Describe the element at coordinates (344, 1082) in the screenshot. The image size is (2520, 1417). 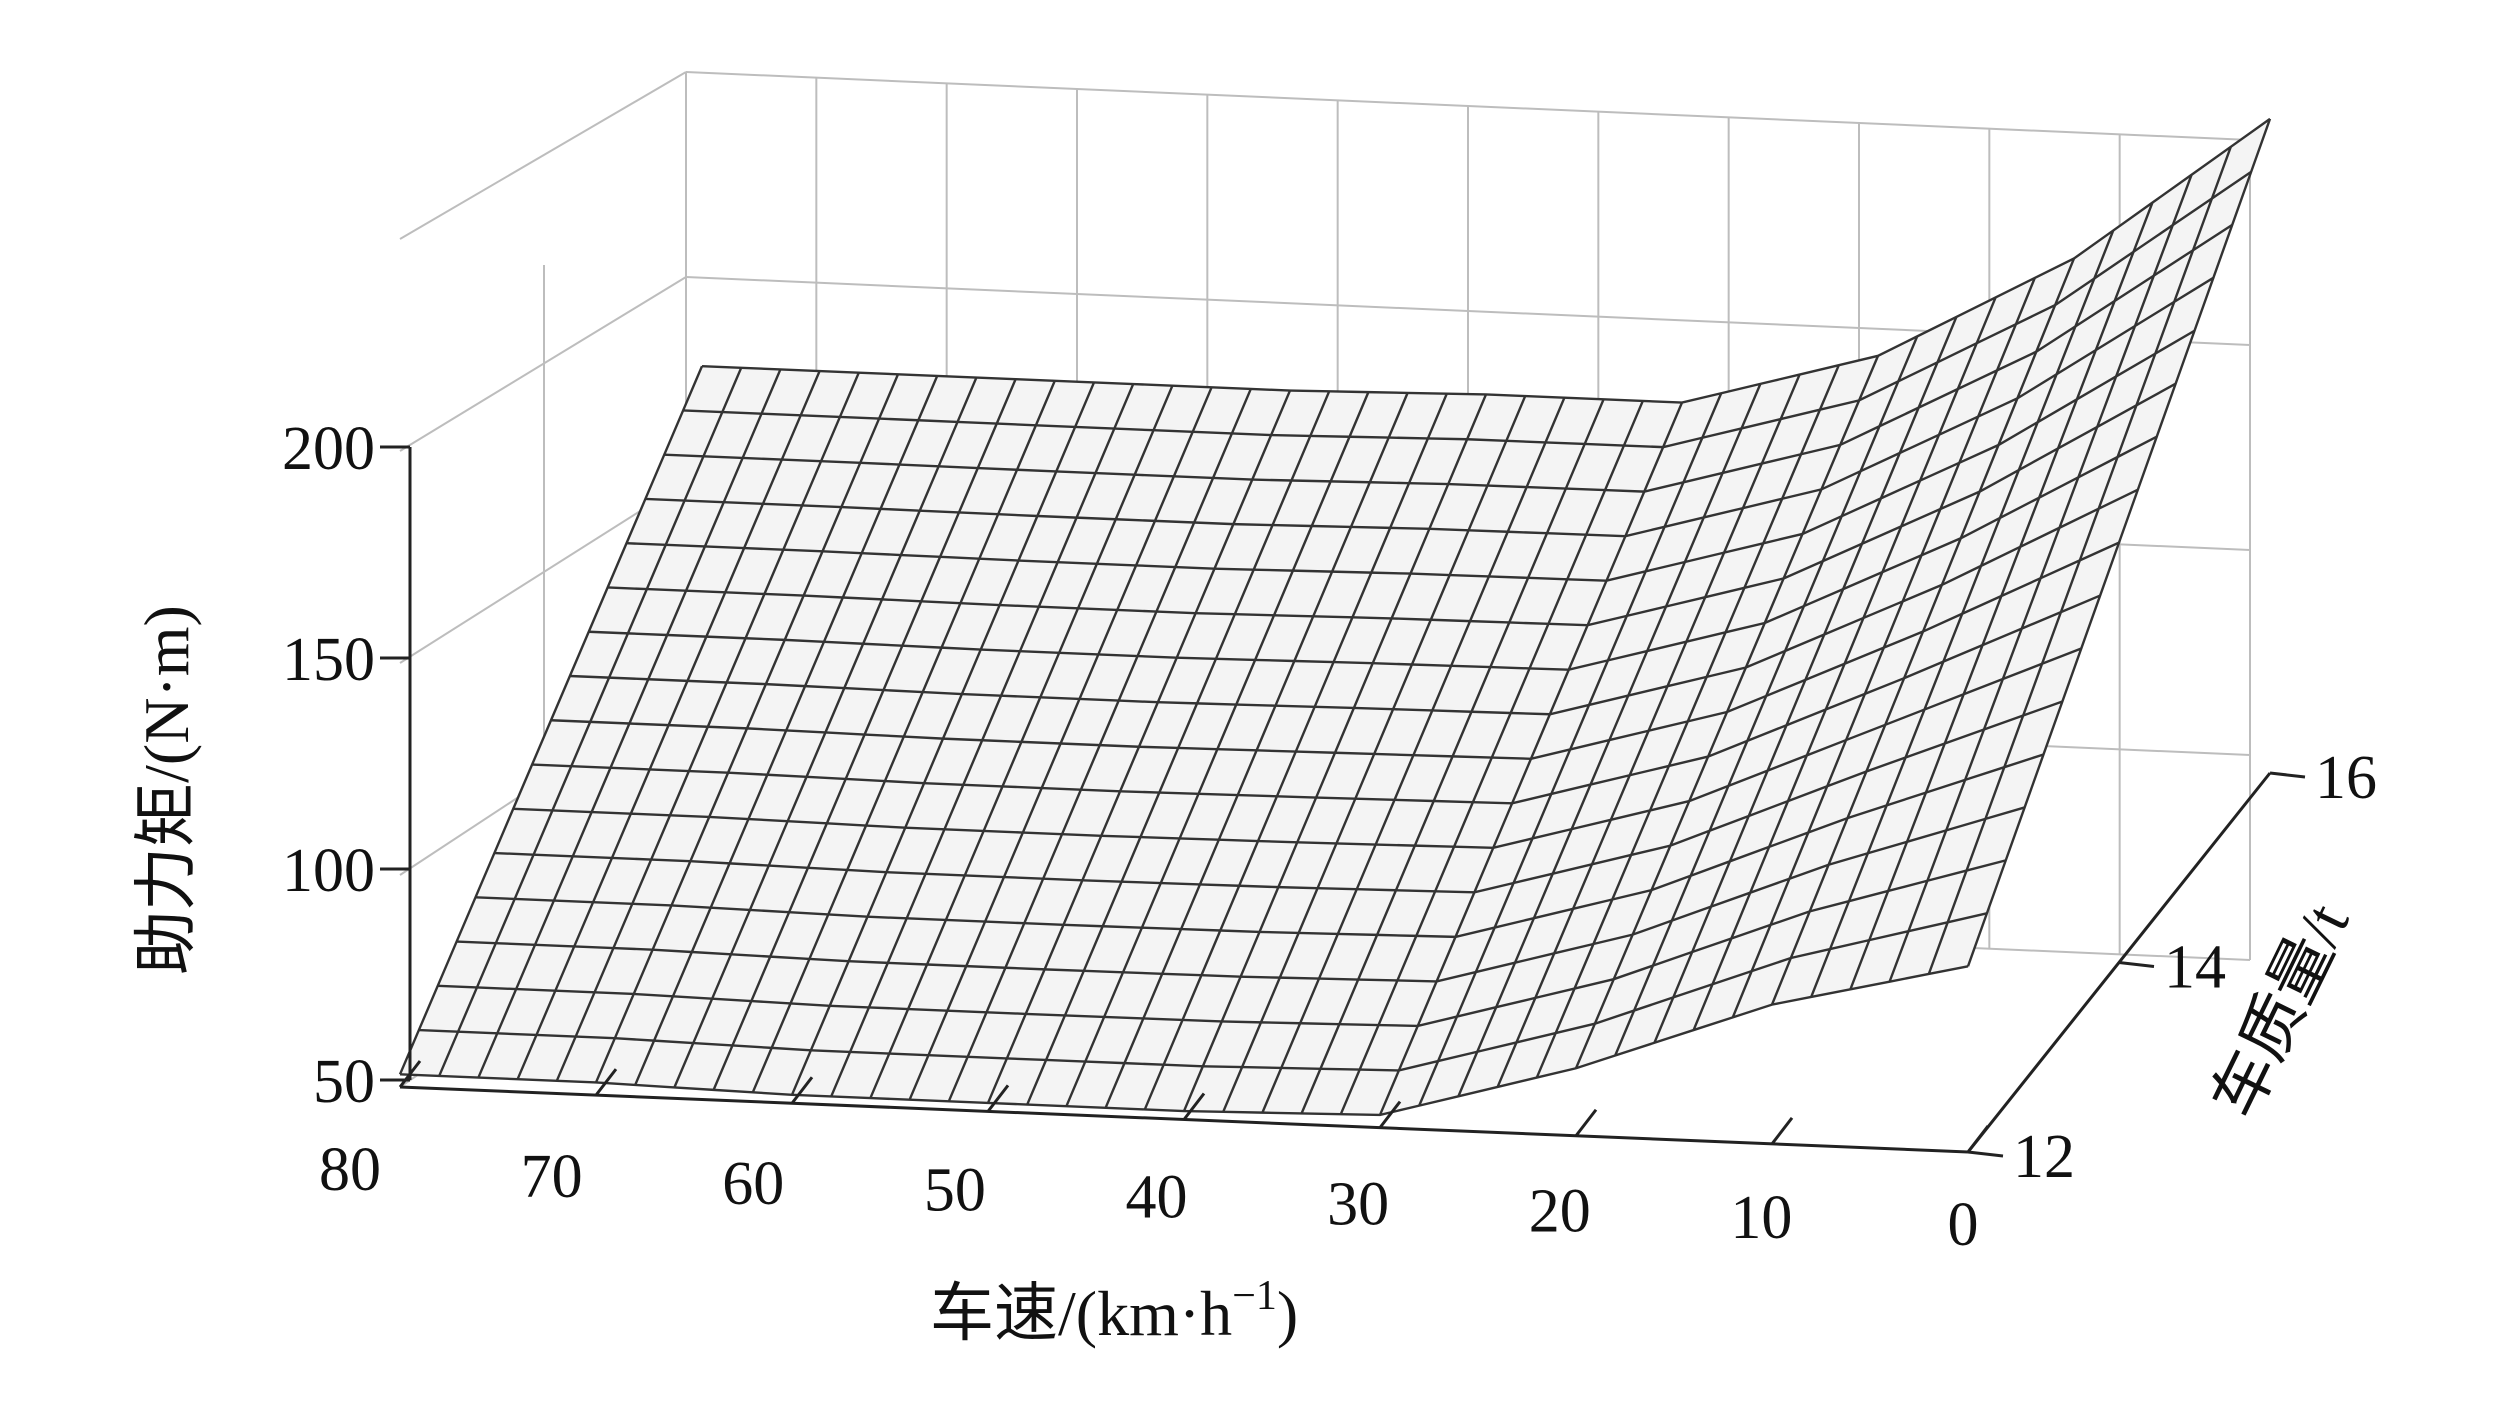
I see `z-tick-label: 50` at that location.